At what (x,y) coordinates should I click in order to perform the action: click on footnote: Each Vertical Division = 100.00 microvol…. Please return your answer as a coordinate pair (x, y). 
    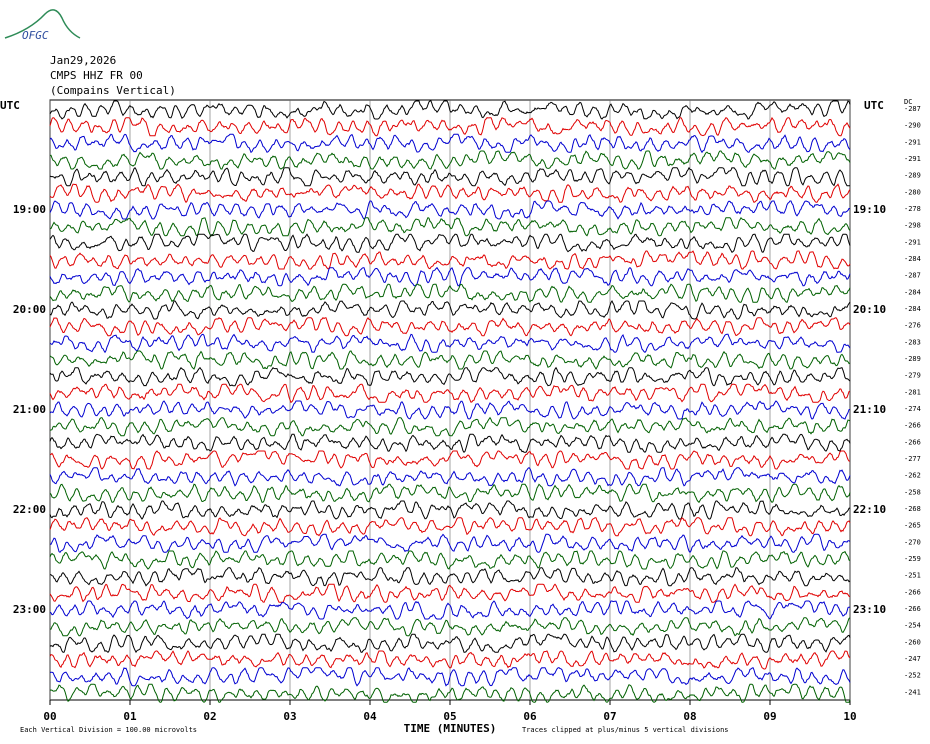
    Looking at the image, I should click on (108, 730).